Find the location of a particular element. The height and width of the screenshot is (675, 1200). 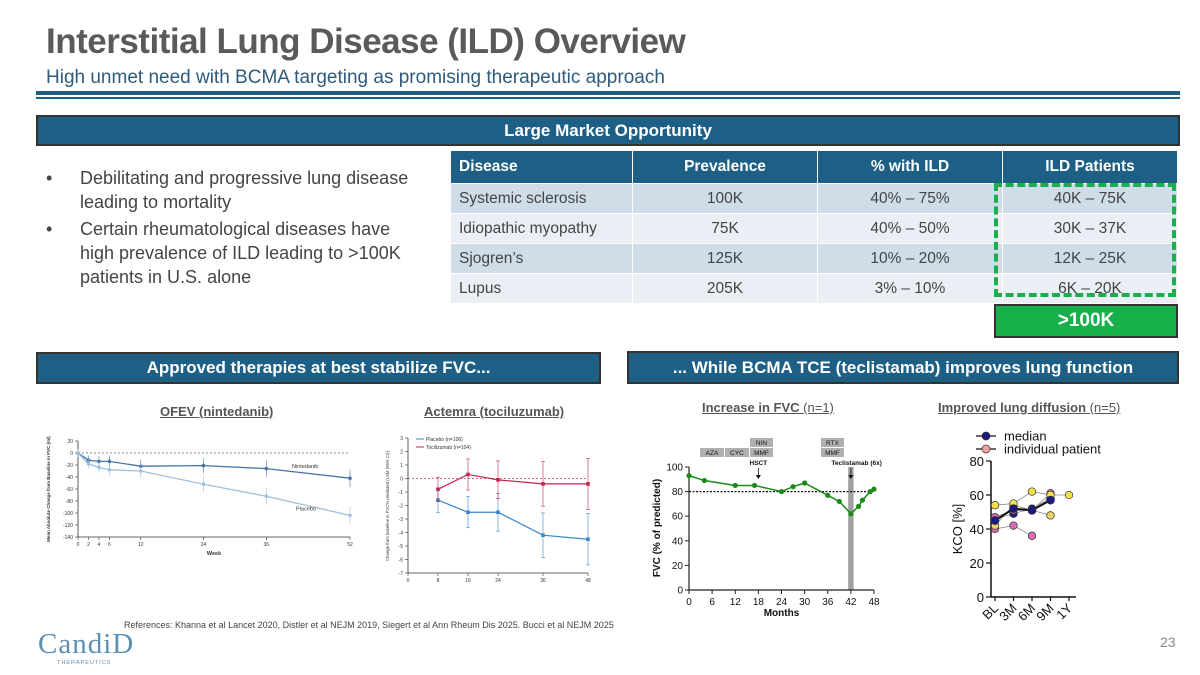

y-tick-label: -60 is located at coordinates (69, 490).